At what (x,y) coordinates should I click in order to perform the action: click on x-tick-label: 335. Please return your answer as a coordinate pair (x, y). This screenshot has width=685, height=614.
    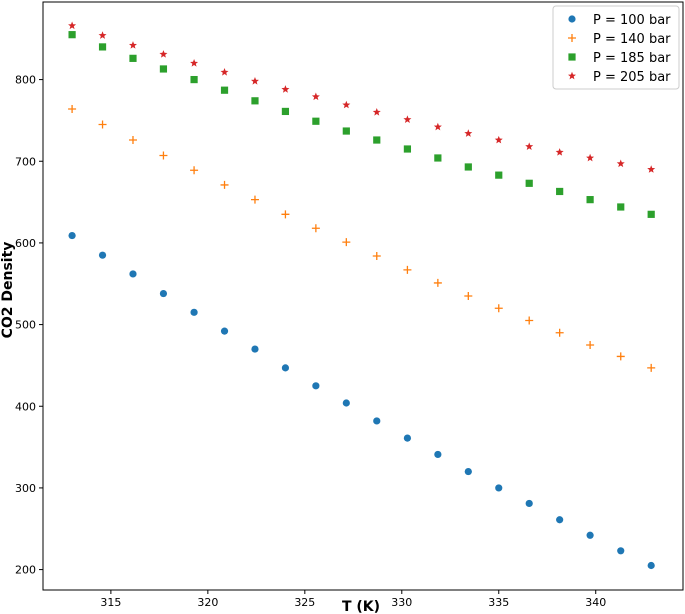
    Looking at the image, I should click on (498, 602).